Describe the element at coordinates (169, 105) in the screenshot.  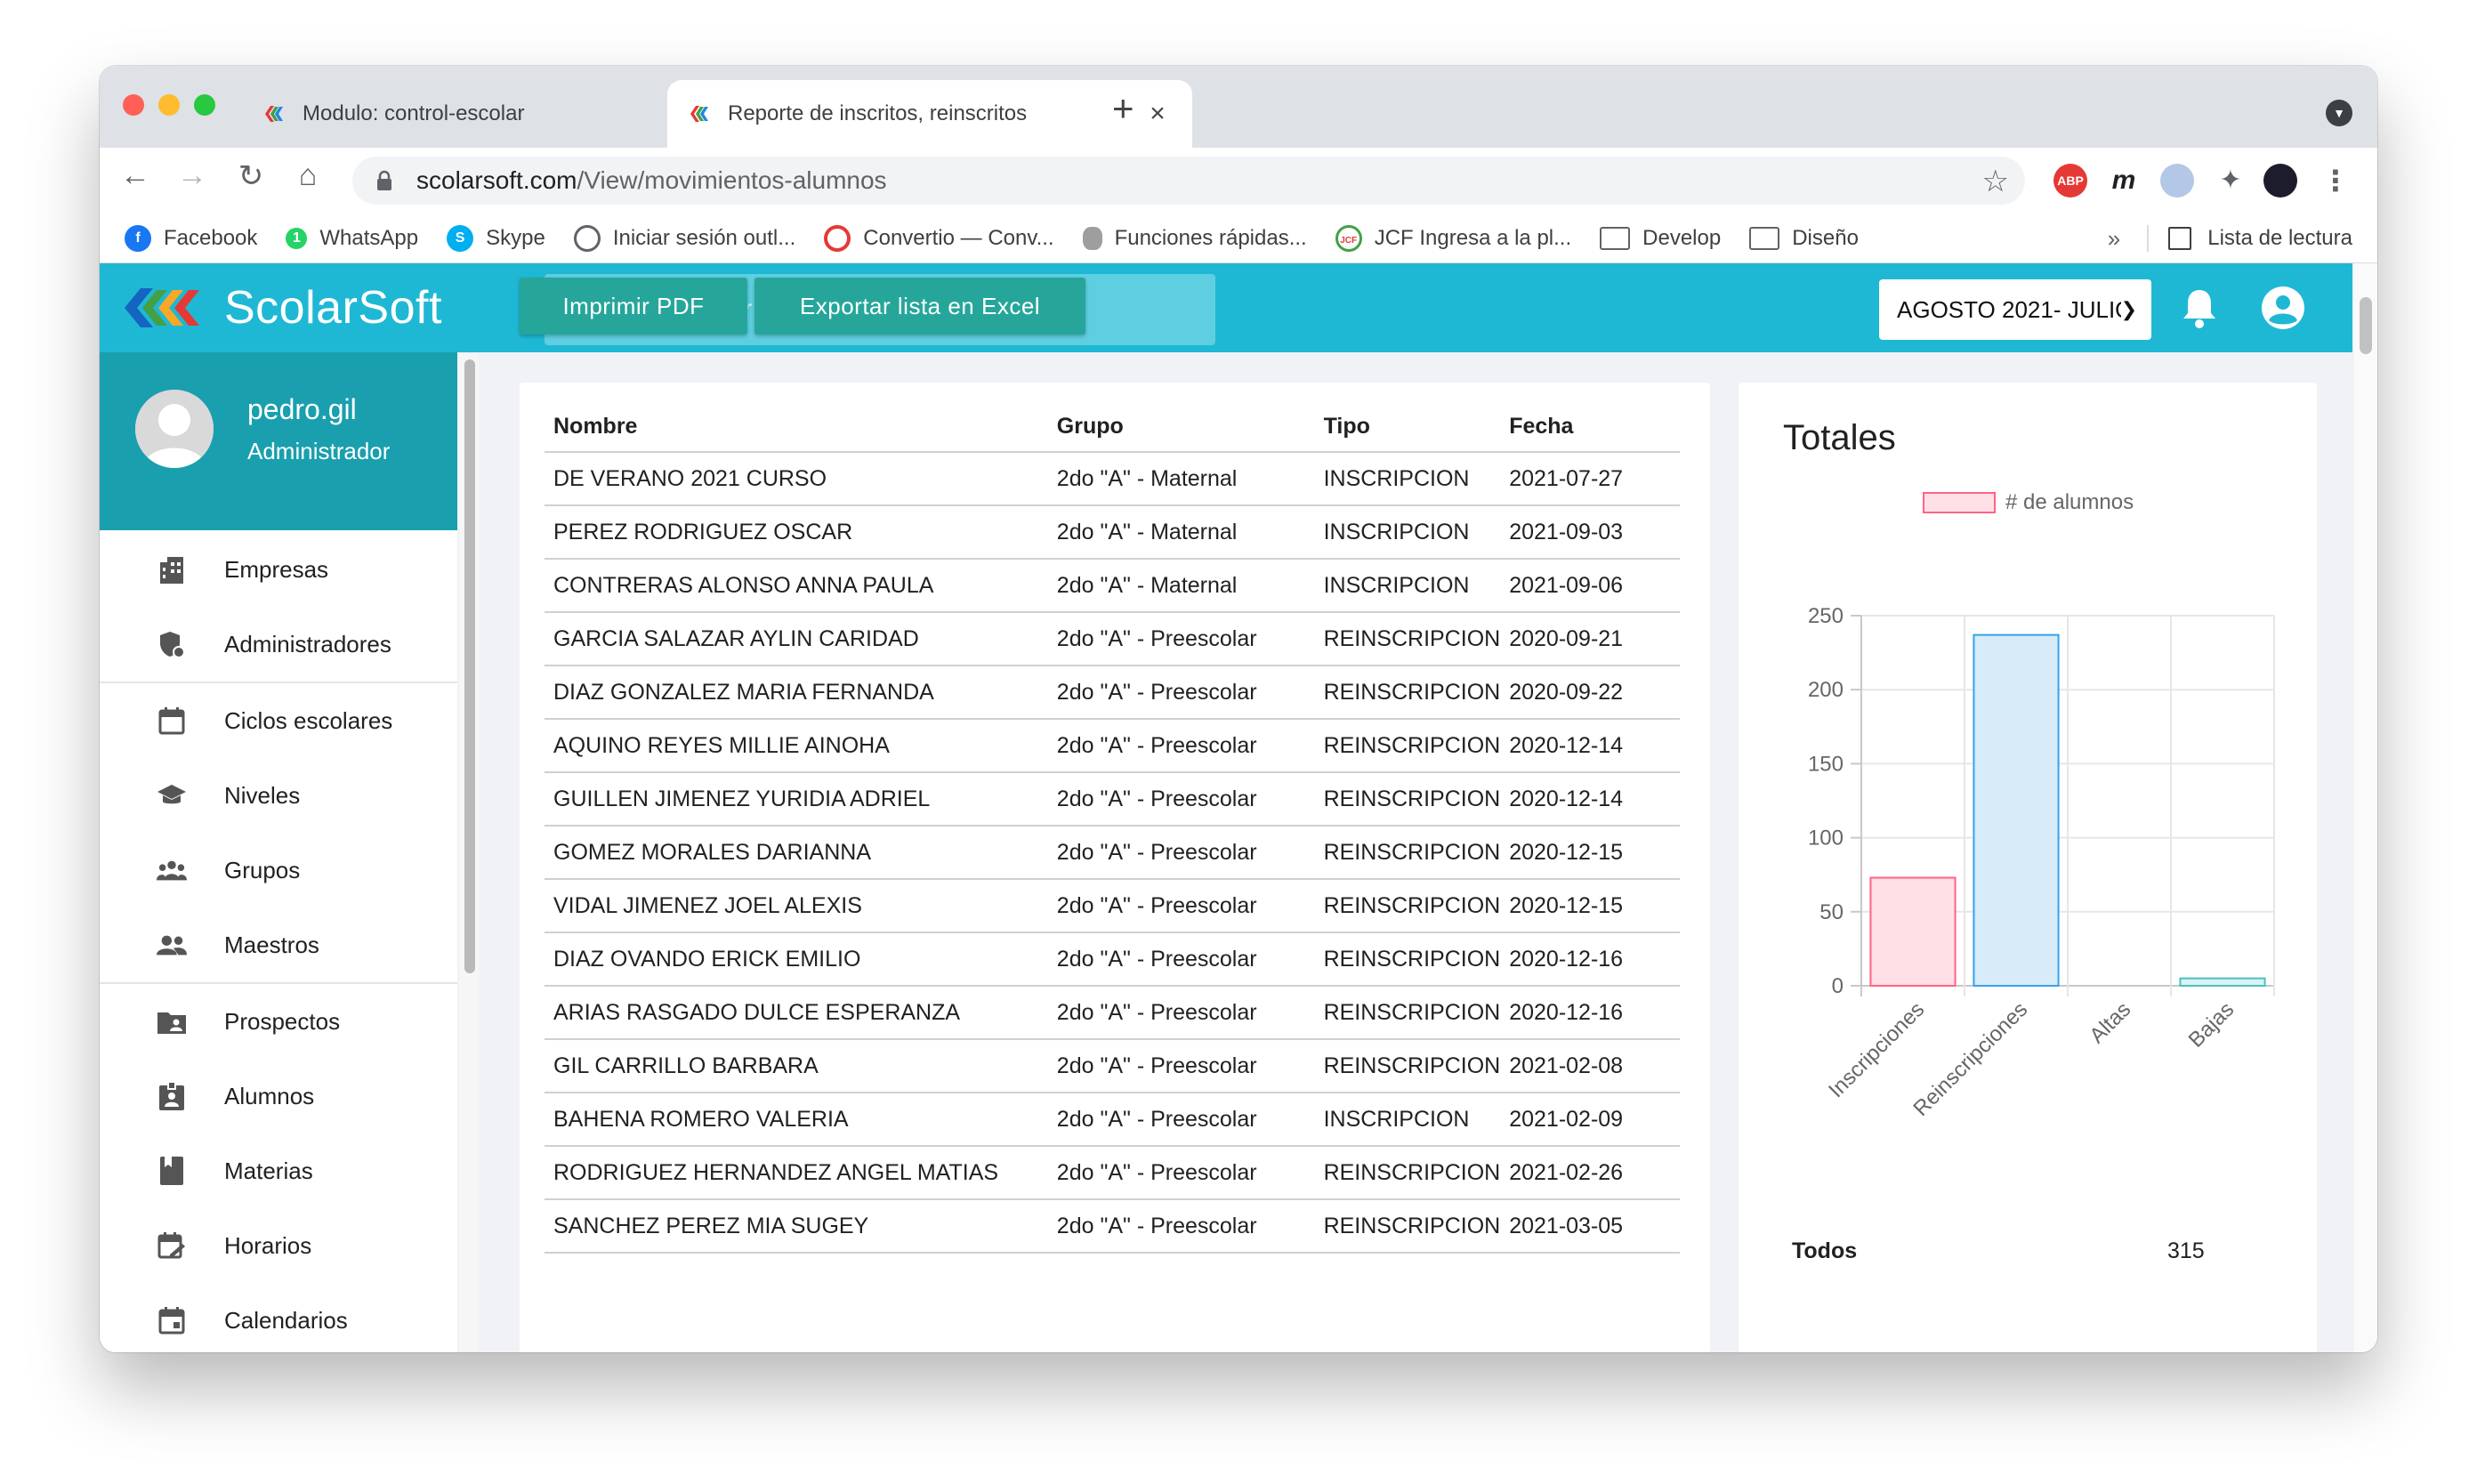
I see `minimize-window-button` at that location.